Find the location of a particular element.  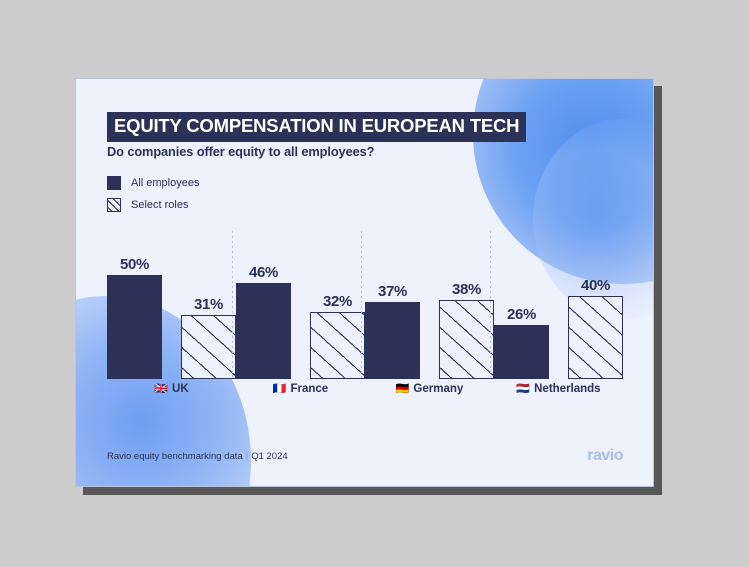

country-label-netherlands: 🇳🇱 Netherlands is located at coordinates (558, 388).